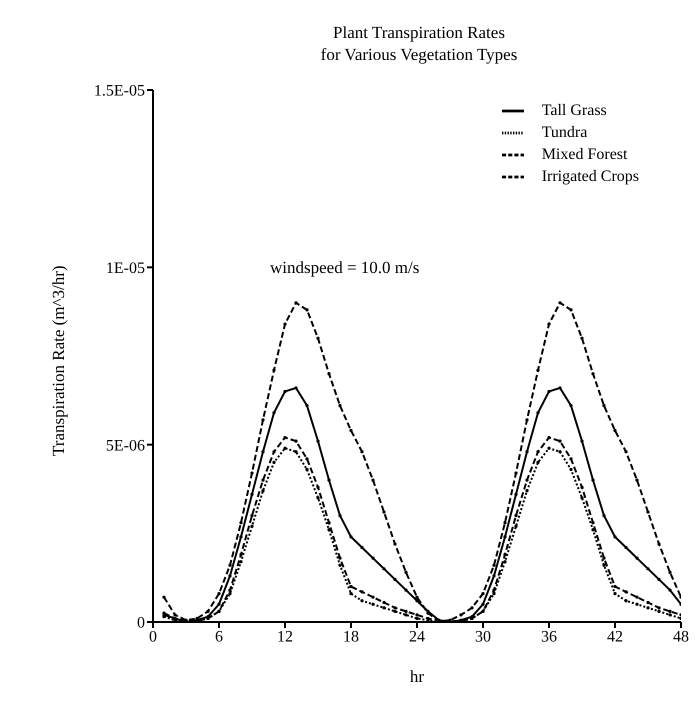 The height and width of the screenshot is (704, 697). Describe the element at coordinates (219, 637) in the screenshot. I see `x-tick-label: 6` at that location.